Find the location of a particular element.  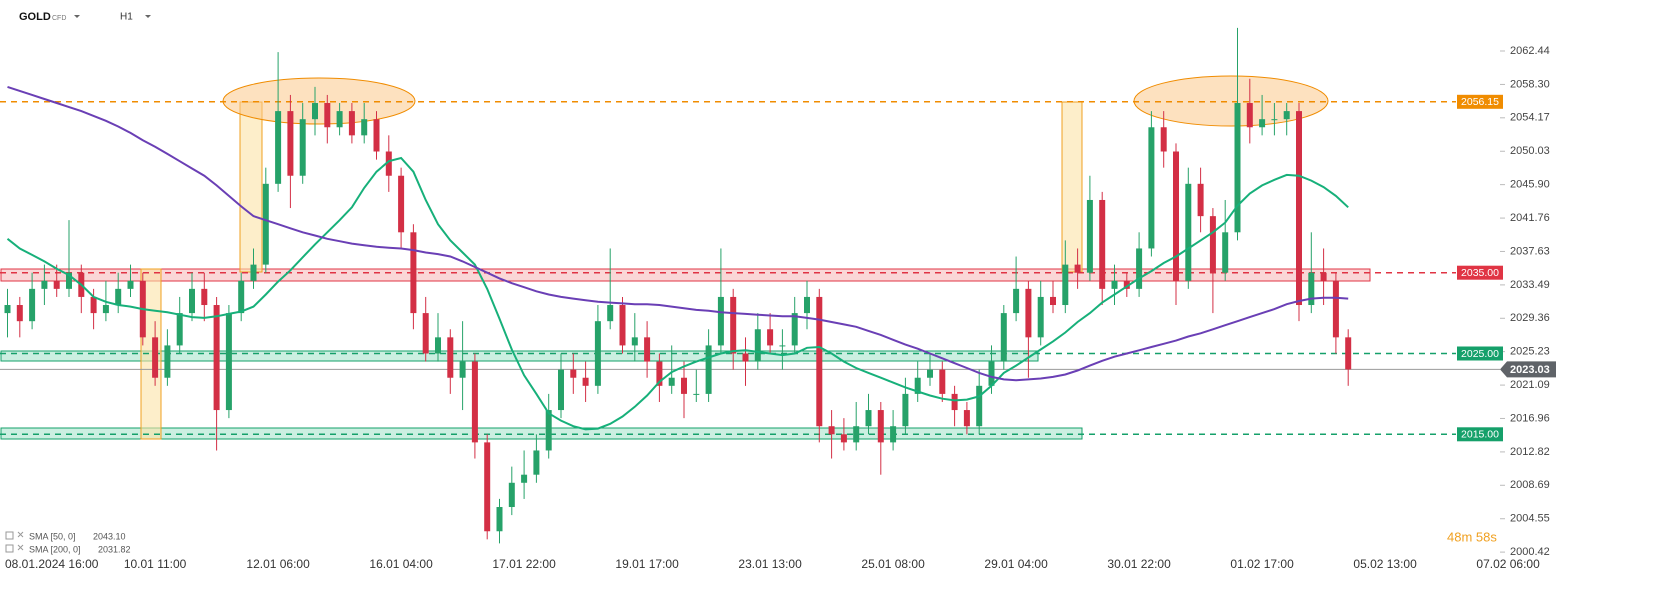

x-tick-label: 17.01 22:00 is located at coordinates (524, 564).